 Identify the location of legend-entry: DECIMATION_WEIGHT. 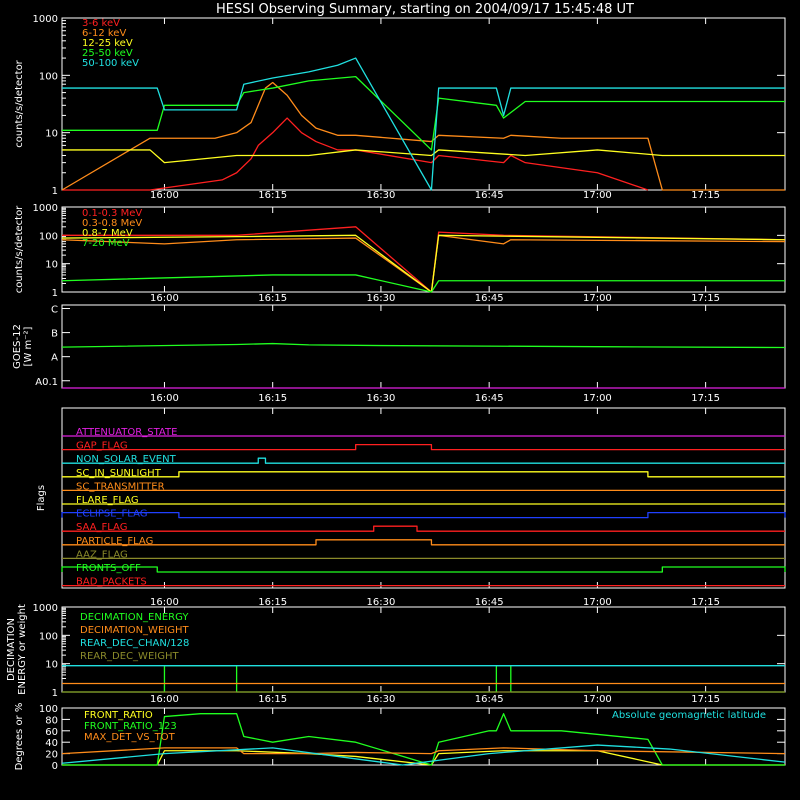
(134, 630).